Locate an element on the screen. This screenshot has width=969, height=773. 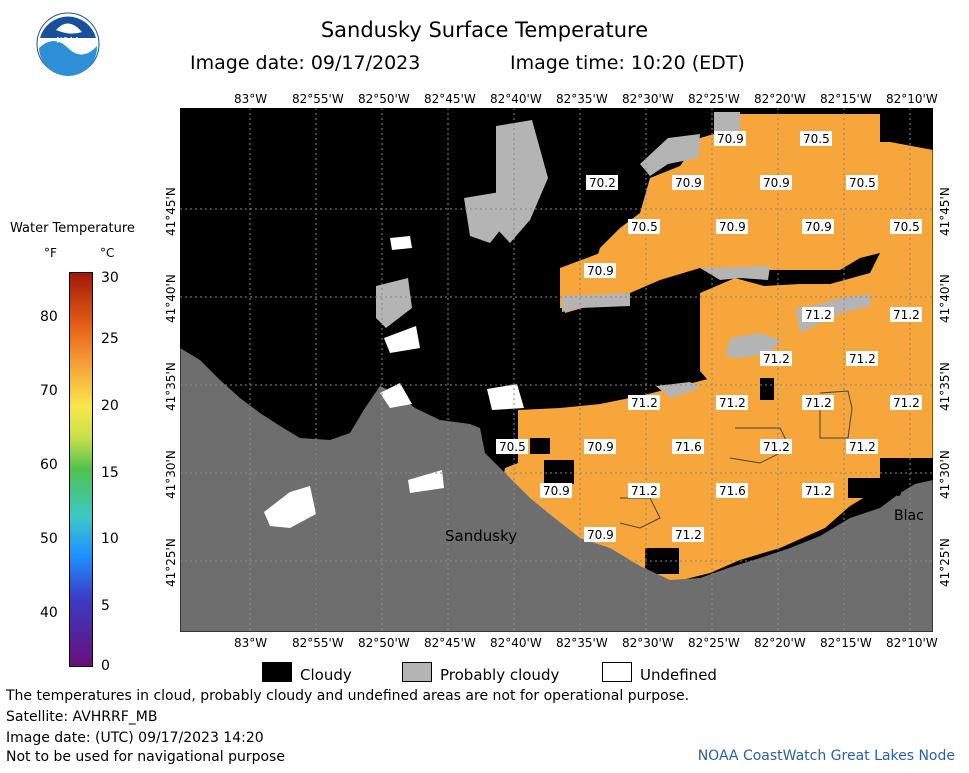
footer-nav: Not to be used for navigational purpose is located at coordinates (145, 757).